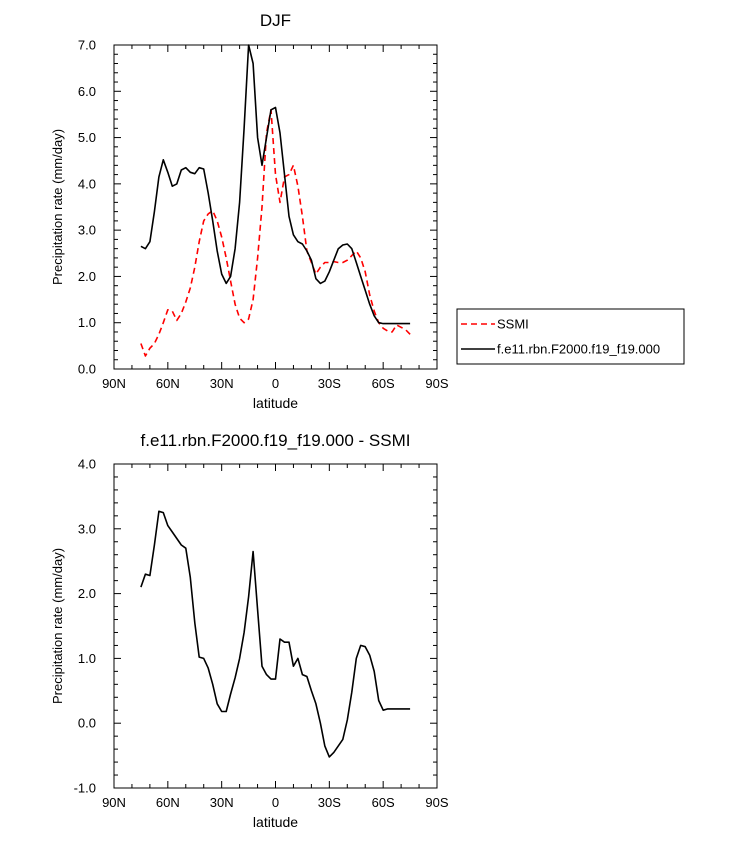  I want to click on y-tick-label: 6.0, so click(87, 91).